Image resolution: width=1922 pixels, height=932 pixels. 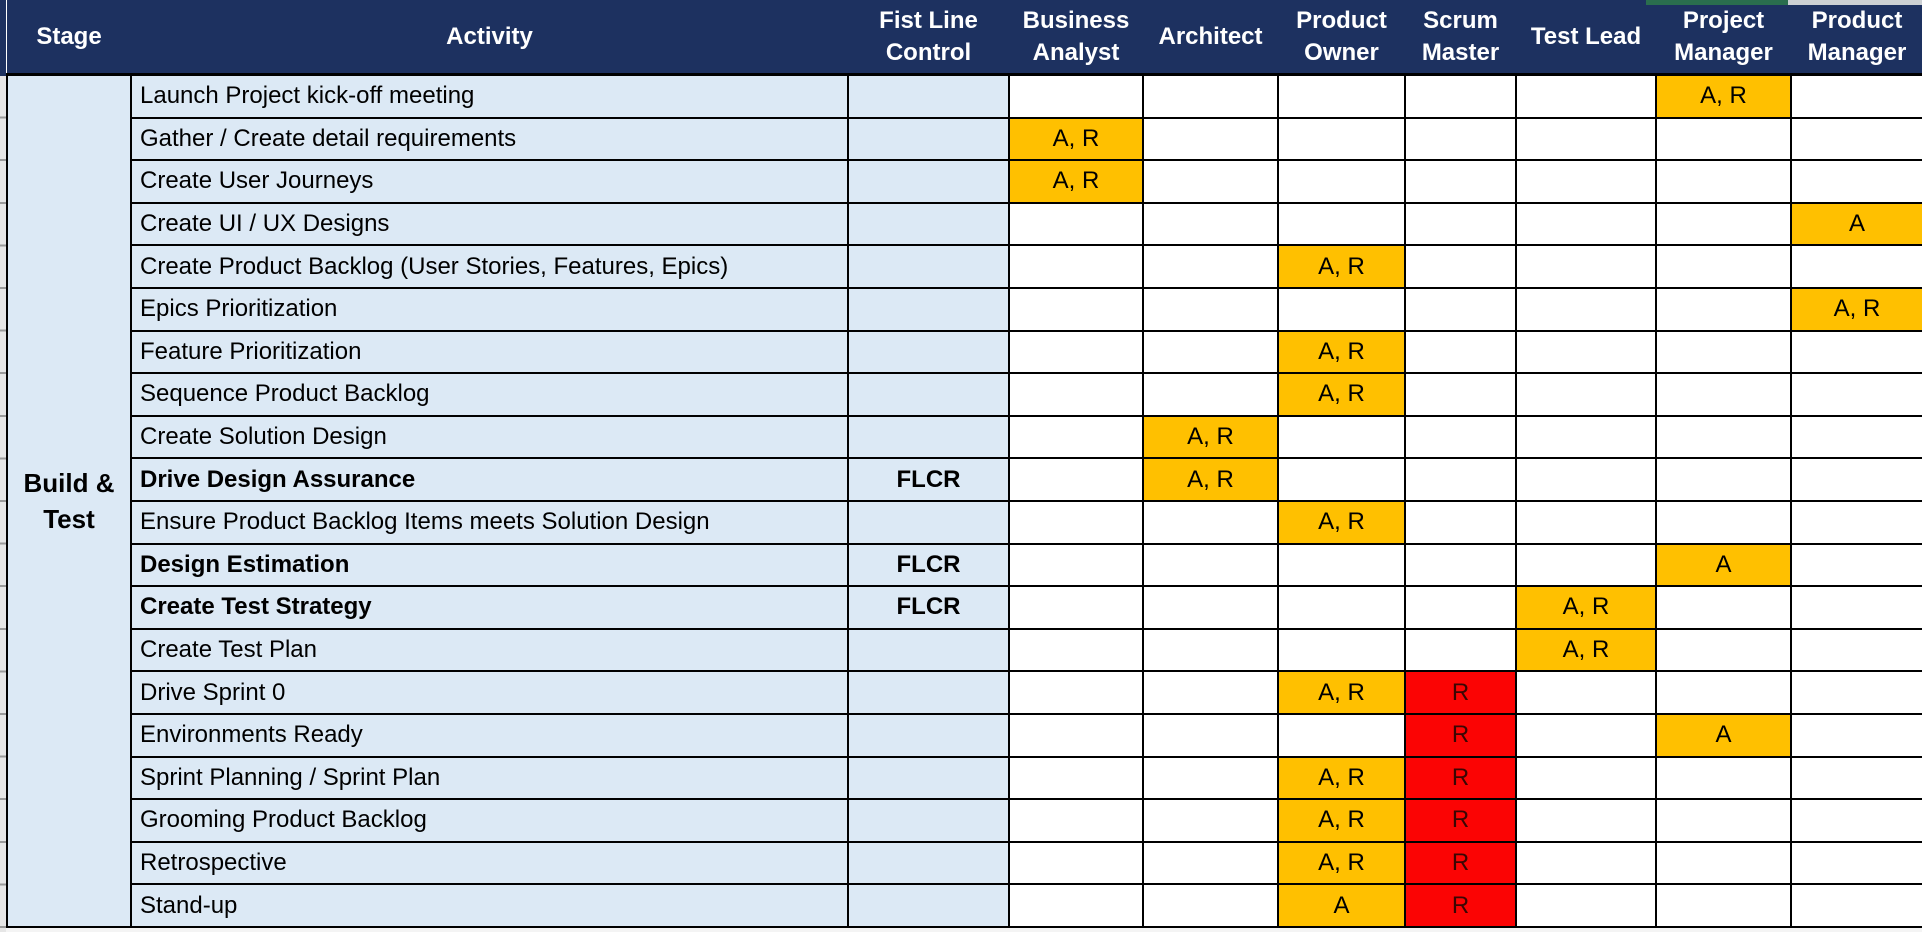 What do you see at coordinates (489, 309) in the screenshot?
I see `activity-cell: Epics Prioritization` at bounding box center [489, 309].